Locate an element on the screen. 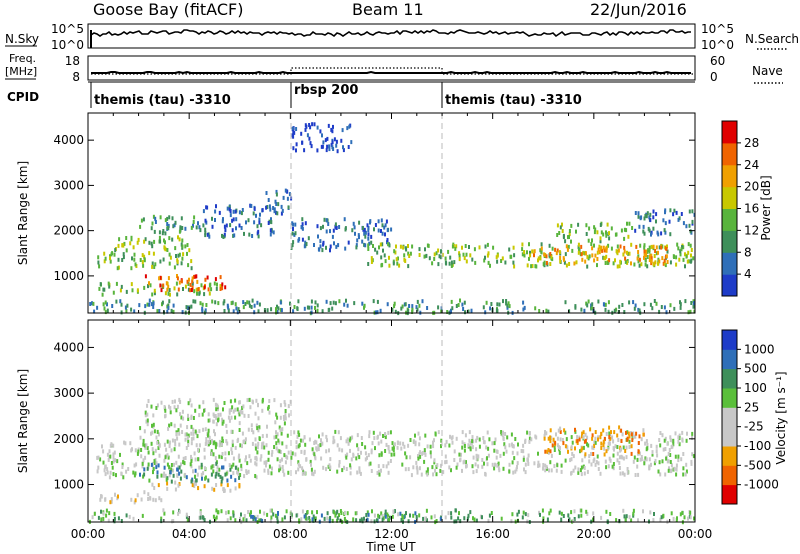 Image resolution: width=800 pixels, height=554 pixels. nsky-frame is located at coordinates (391, 36).